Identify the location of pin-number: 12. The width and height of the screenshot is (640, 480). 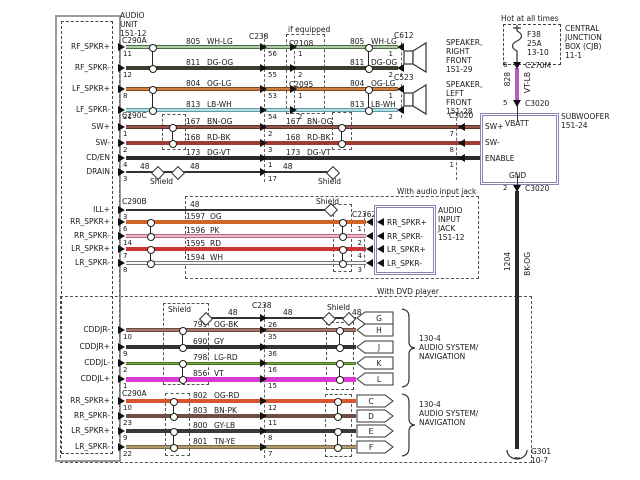
(272, 408).